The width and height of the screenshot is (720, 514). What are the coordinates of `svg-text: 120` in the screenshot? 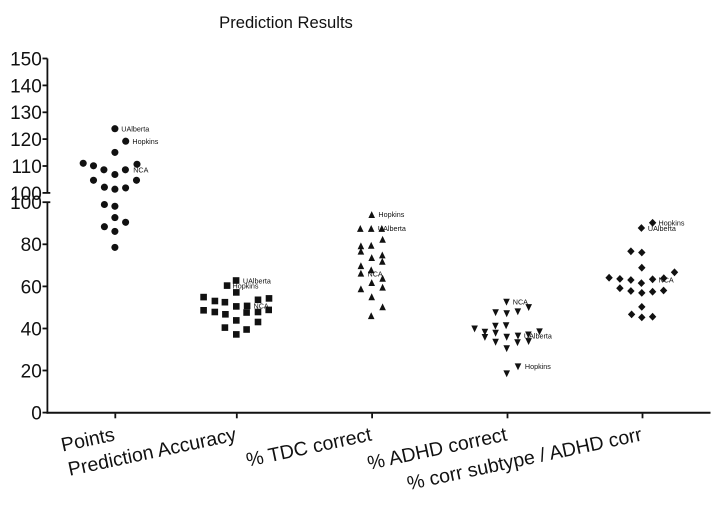 It's located at (26, 140).